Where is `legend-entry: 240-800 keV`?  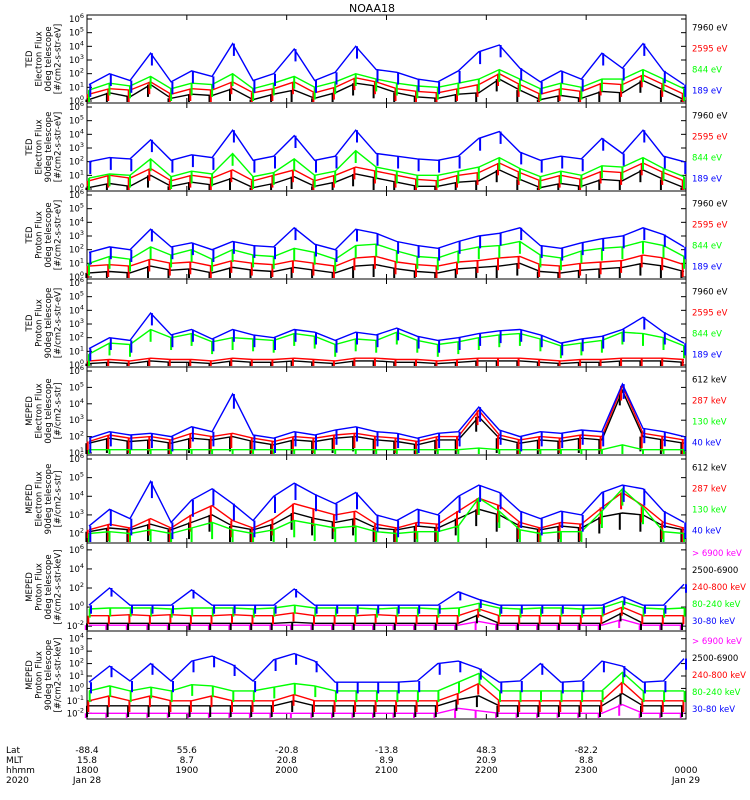
legend-entry: 240-800 keV is located at coordinates (719, 588).